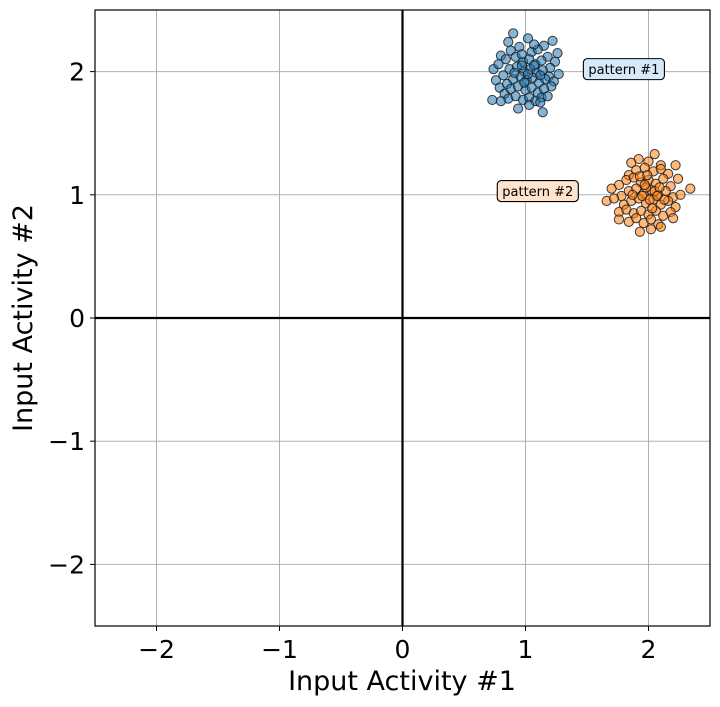  Describe the element at coordinates (649, 649) in the screenshot. I see `x-tick-label-4: 2` at that location.